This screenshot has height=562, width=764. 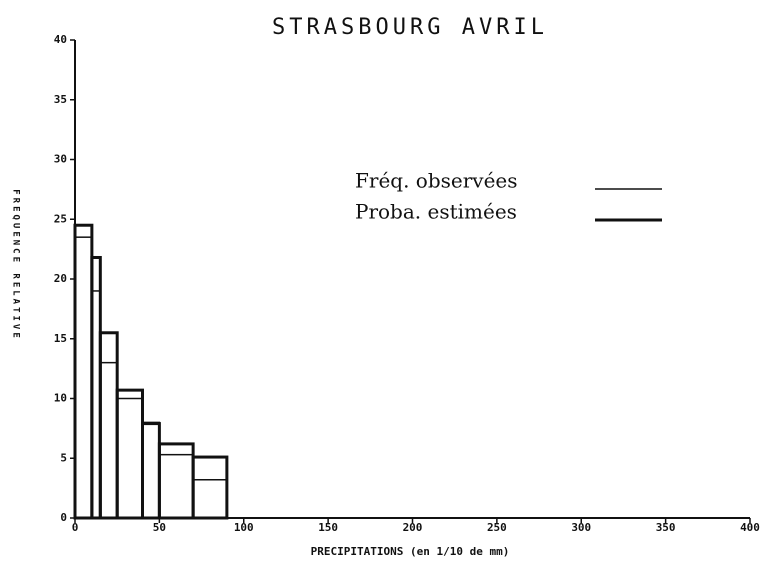 What do you see at coordinates (60, 39) in the screenshot?
I see `y-tick-label: 40` at bounding box center [60, 39].